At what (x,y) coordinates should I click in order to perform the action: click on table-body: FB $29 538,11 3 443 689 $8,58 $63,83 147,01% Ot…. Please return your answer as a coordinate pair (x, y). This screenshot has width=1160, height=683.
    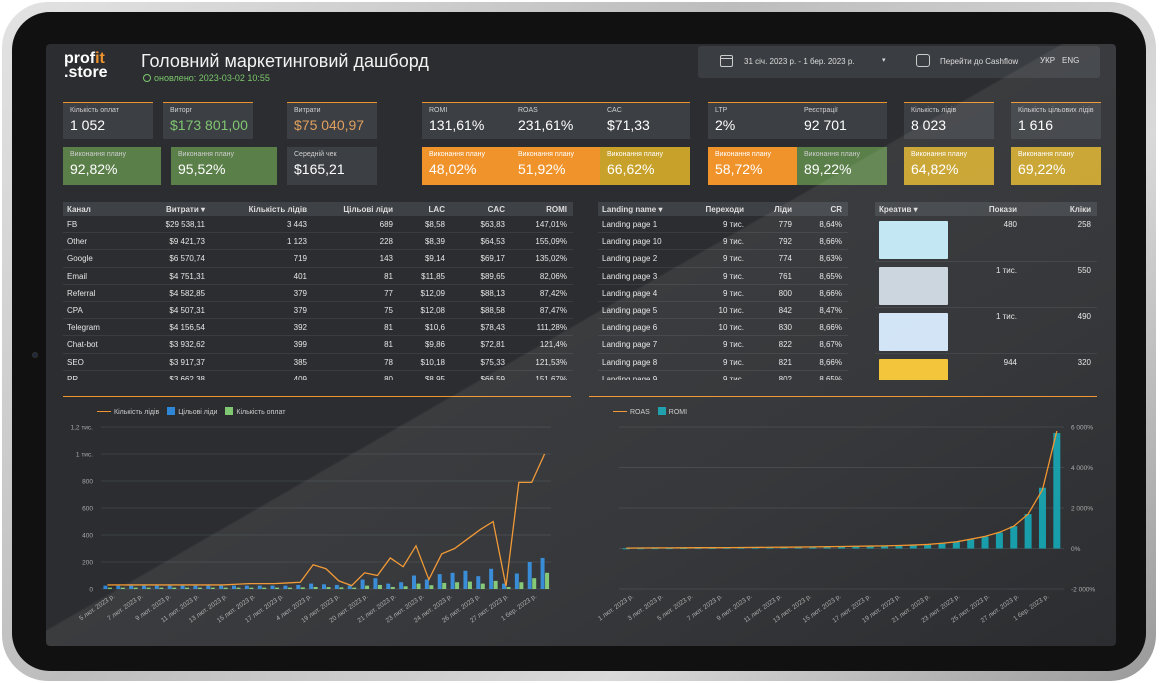
    Looking at the image, I should click on (318, 298).